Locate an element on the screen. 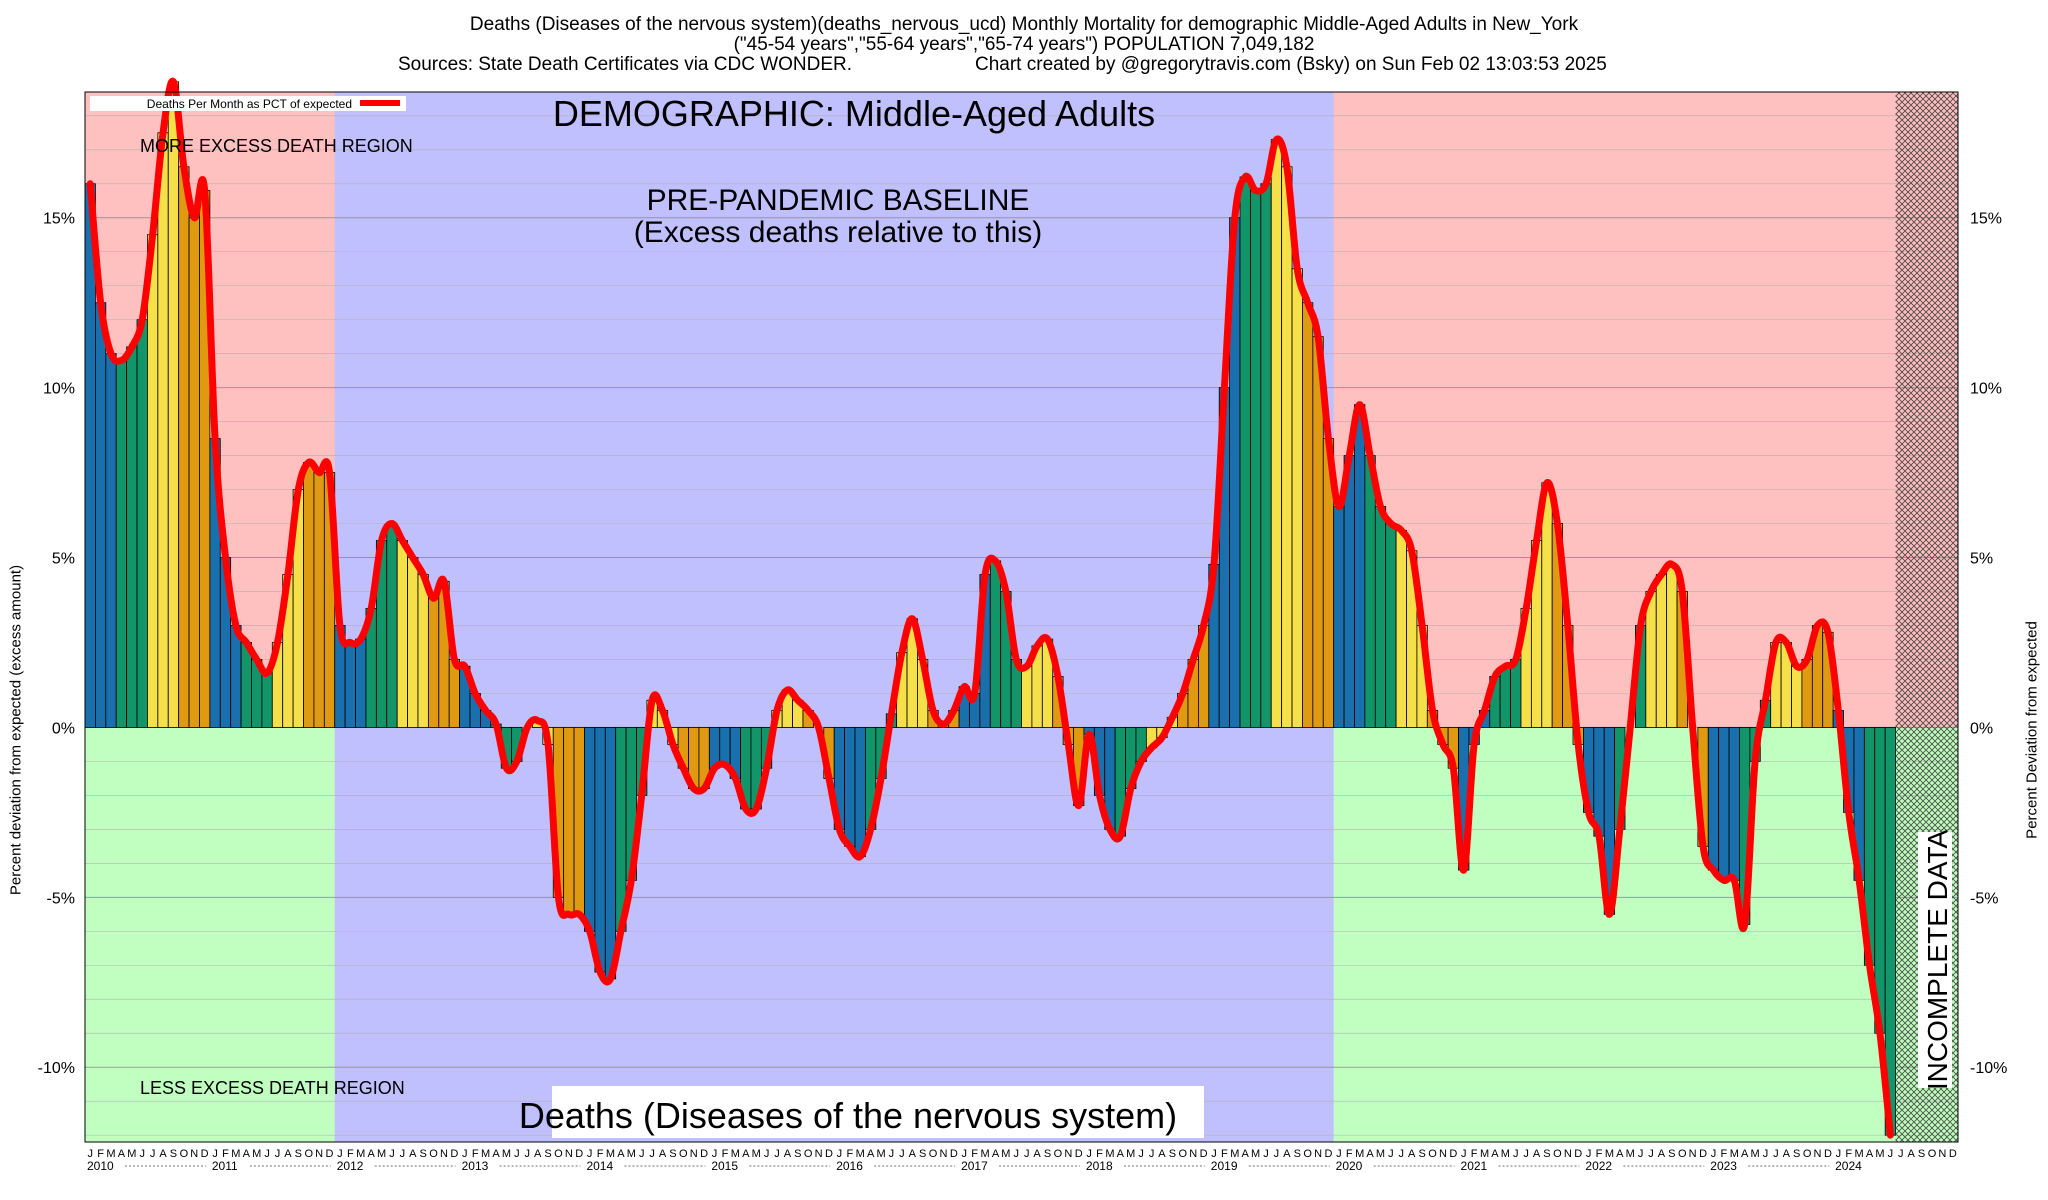 The width and height of the screenshot is (2048, 1200). annotation-baseline-1: PRE-PANDEMIC BASELINE is located at coordinates (838, 200).